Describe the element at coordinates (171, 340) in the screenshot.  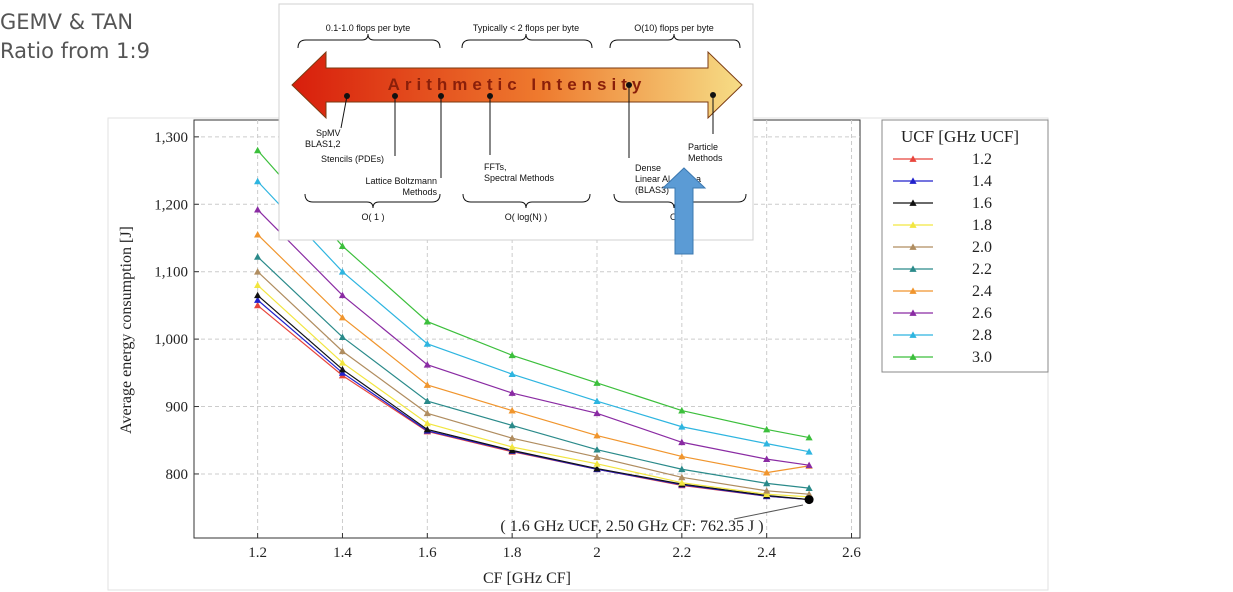
I see `y-tick-label: 1,000` at that location.